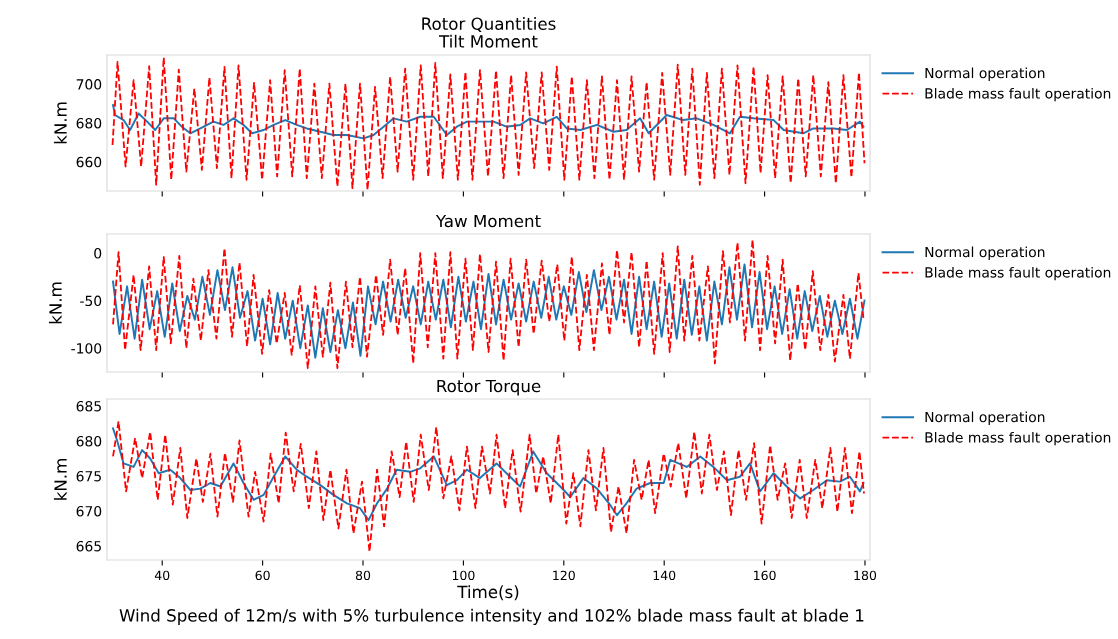 The height and width of the screenshot is (639, 1118). Describe the element at coordinates (489, 24) in the screenshot. I see `chart-title: Rotor Quantities` at that location.